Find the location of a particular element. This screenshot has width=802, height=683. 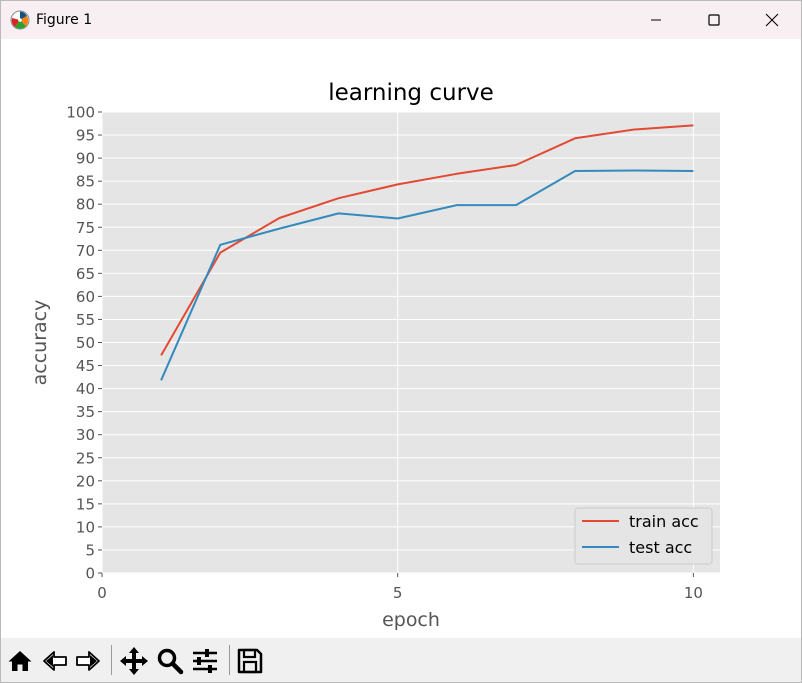

forward-arrow-icon is located at coordinates (88, 661).